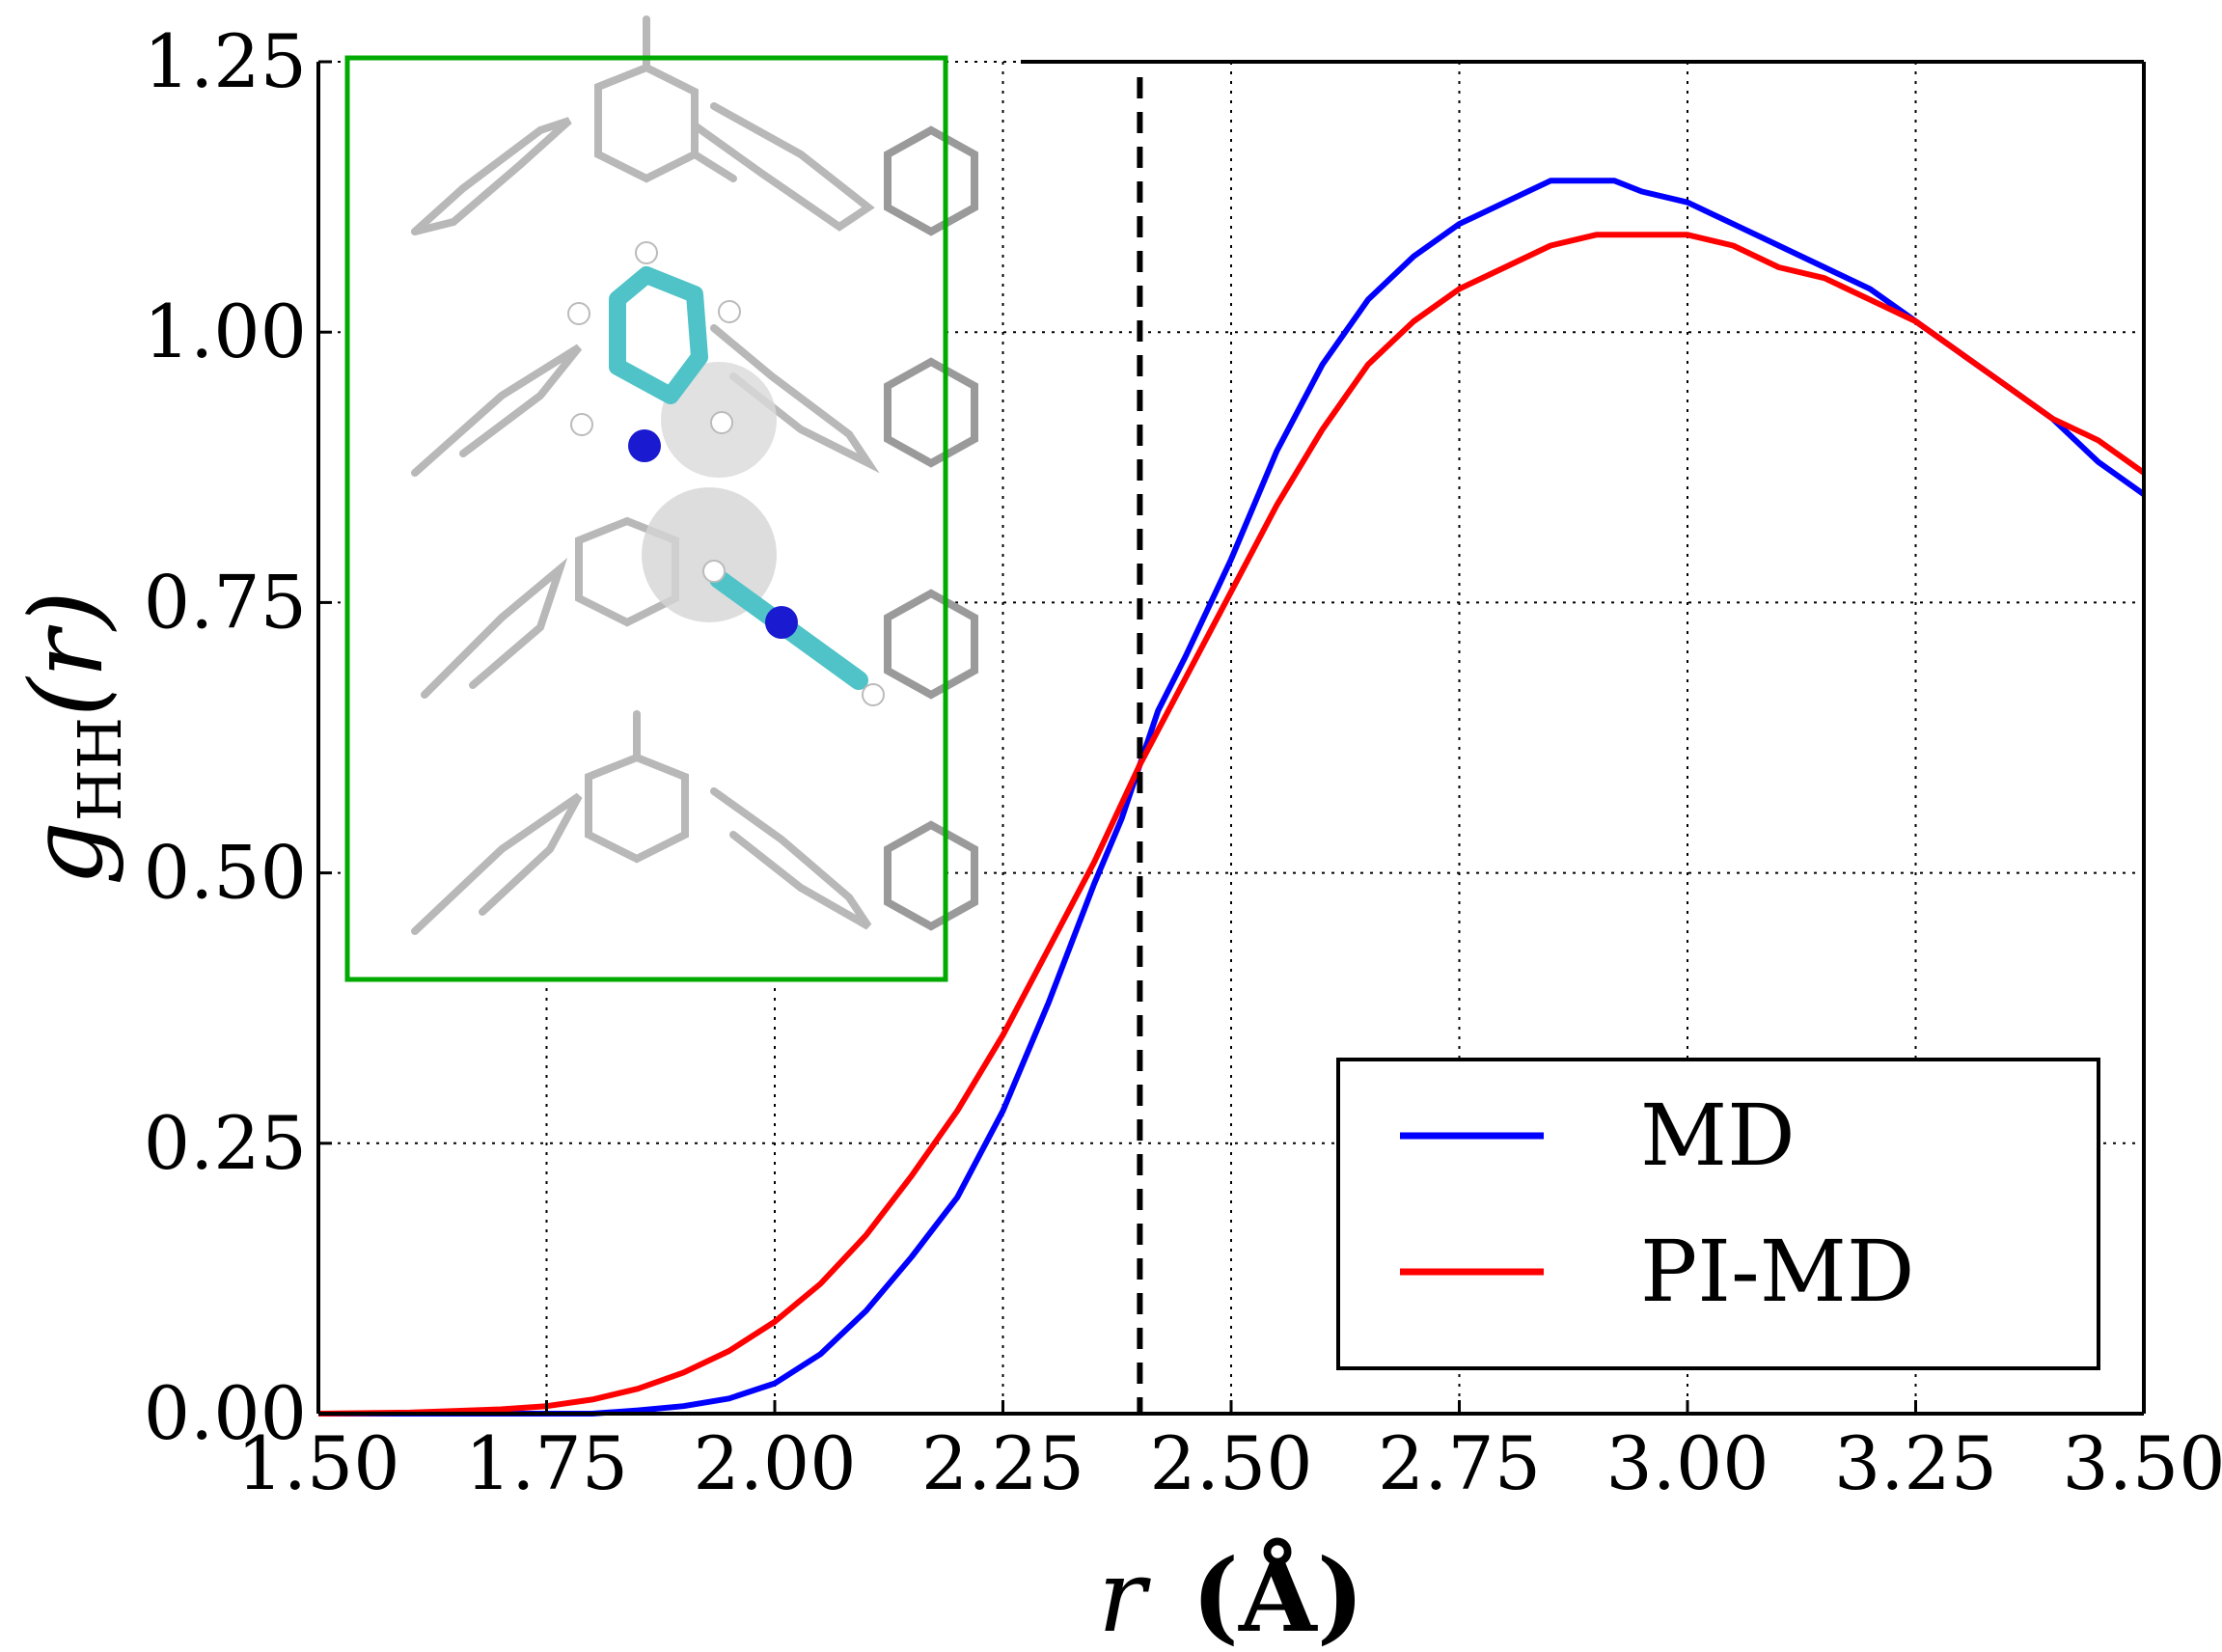 This screenshot has width=2222, height=1652. I want to click on x-tick-label-7: 3.25, so click(1916, 1463).